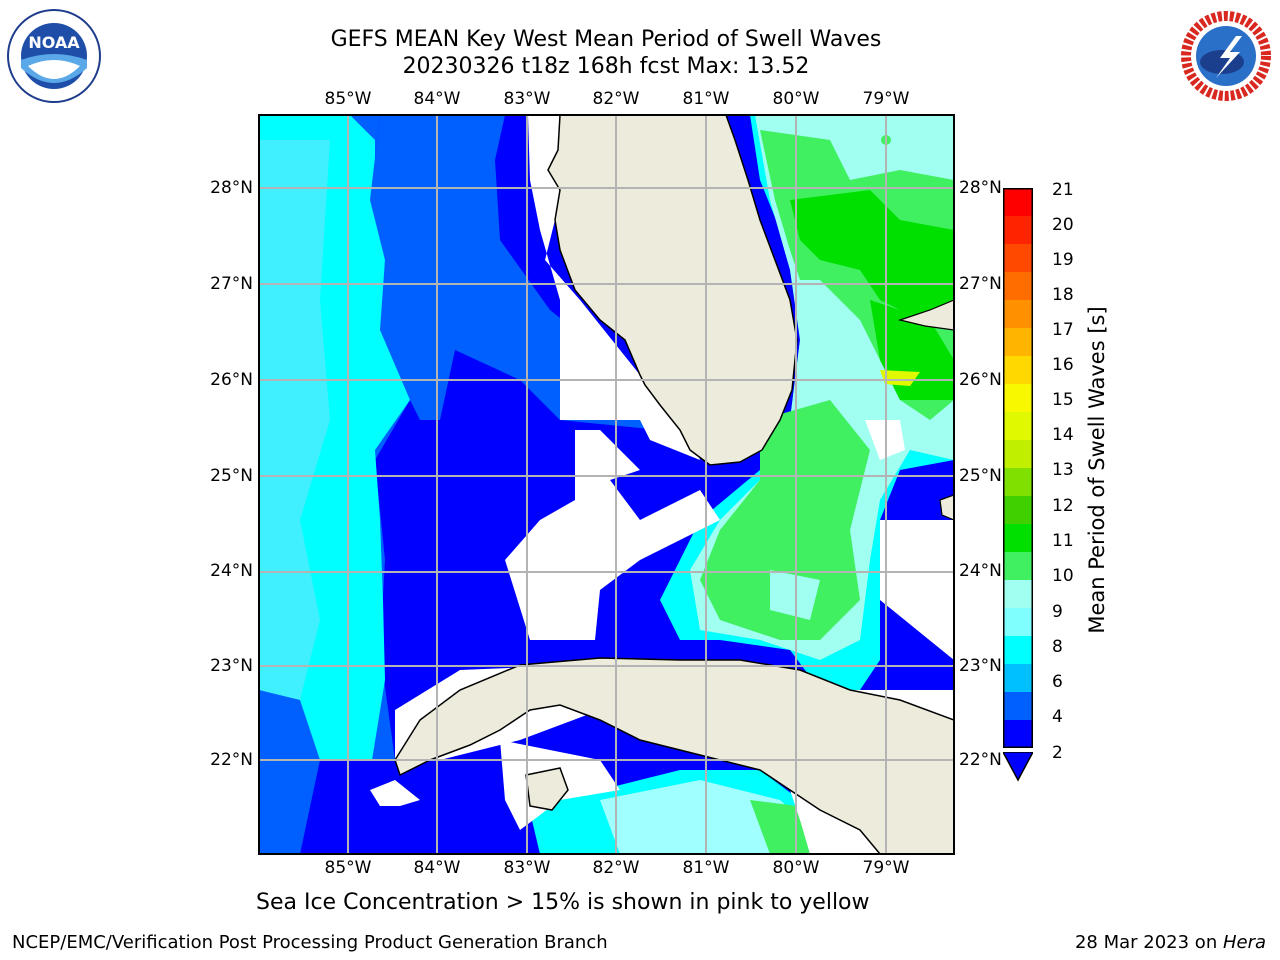  I want to click on lat-label-right: 27°N, so click(980, 284).